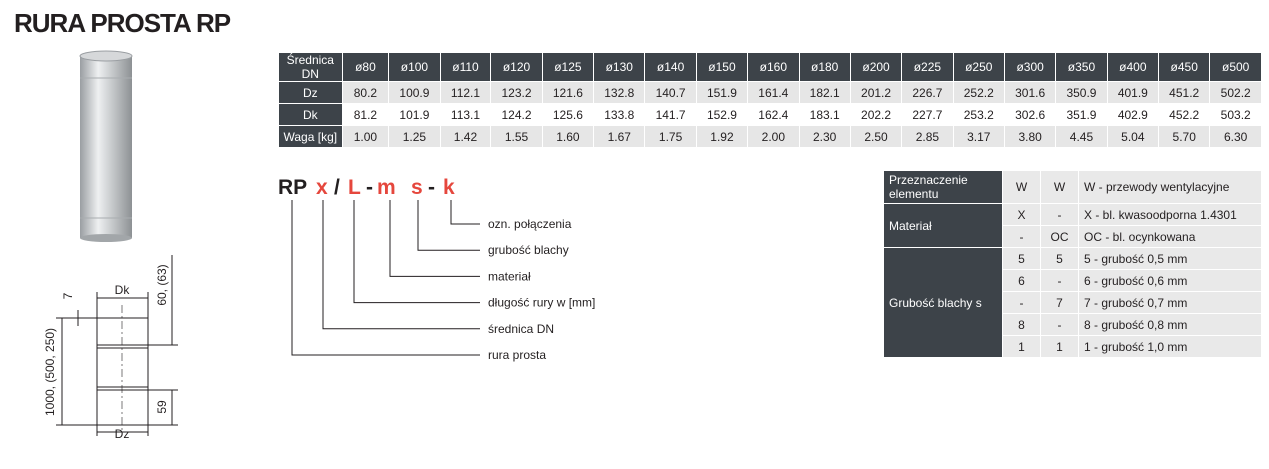 This screenshot has width=1269, height=469. What do you see at coordinates (1059, 258) in the screenshot?
I see `cell: 5` at bounding box center [1059, 258].